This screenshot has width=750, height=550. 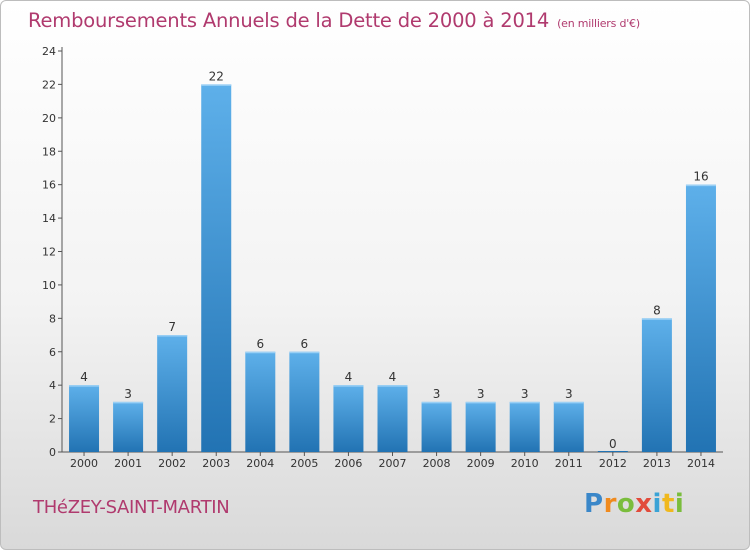 I want to click on x-tick-label: 2014, so click(x=701, y=463).